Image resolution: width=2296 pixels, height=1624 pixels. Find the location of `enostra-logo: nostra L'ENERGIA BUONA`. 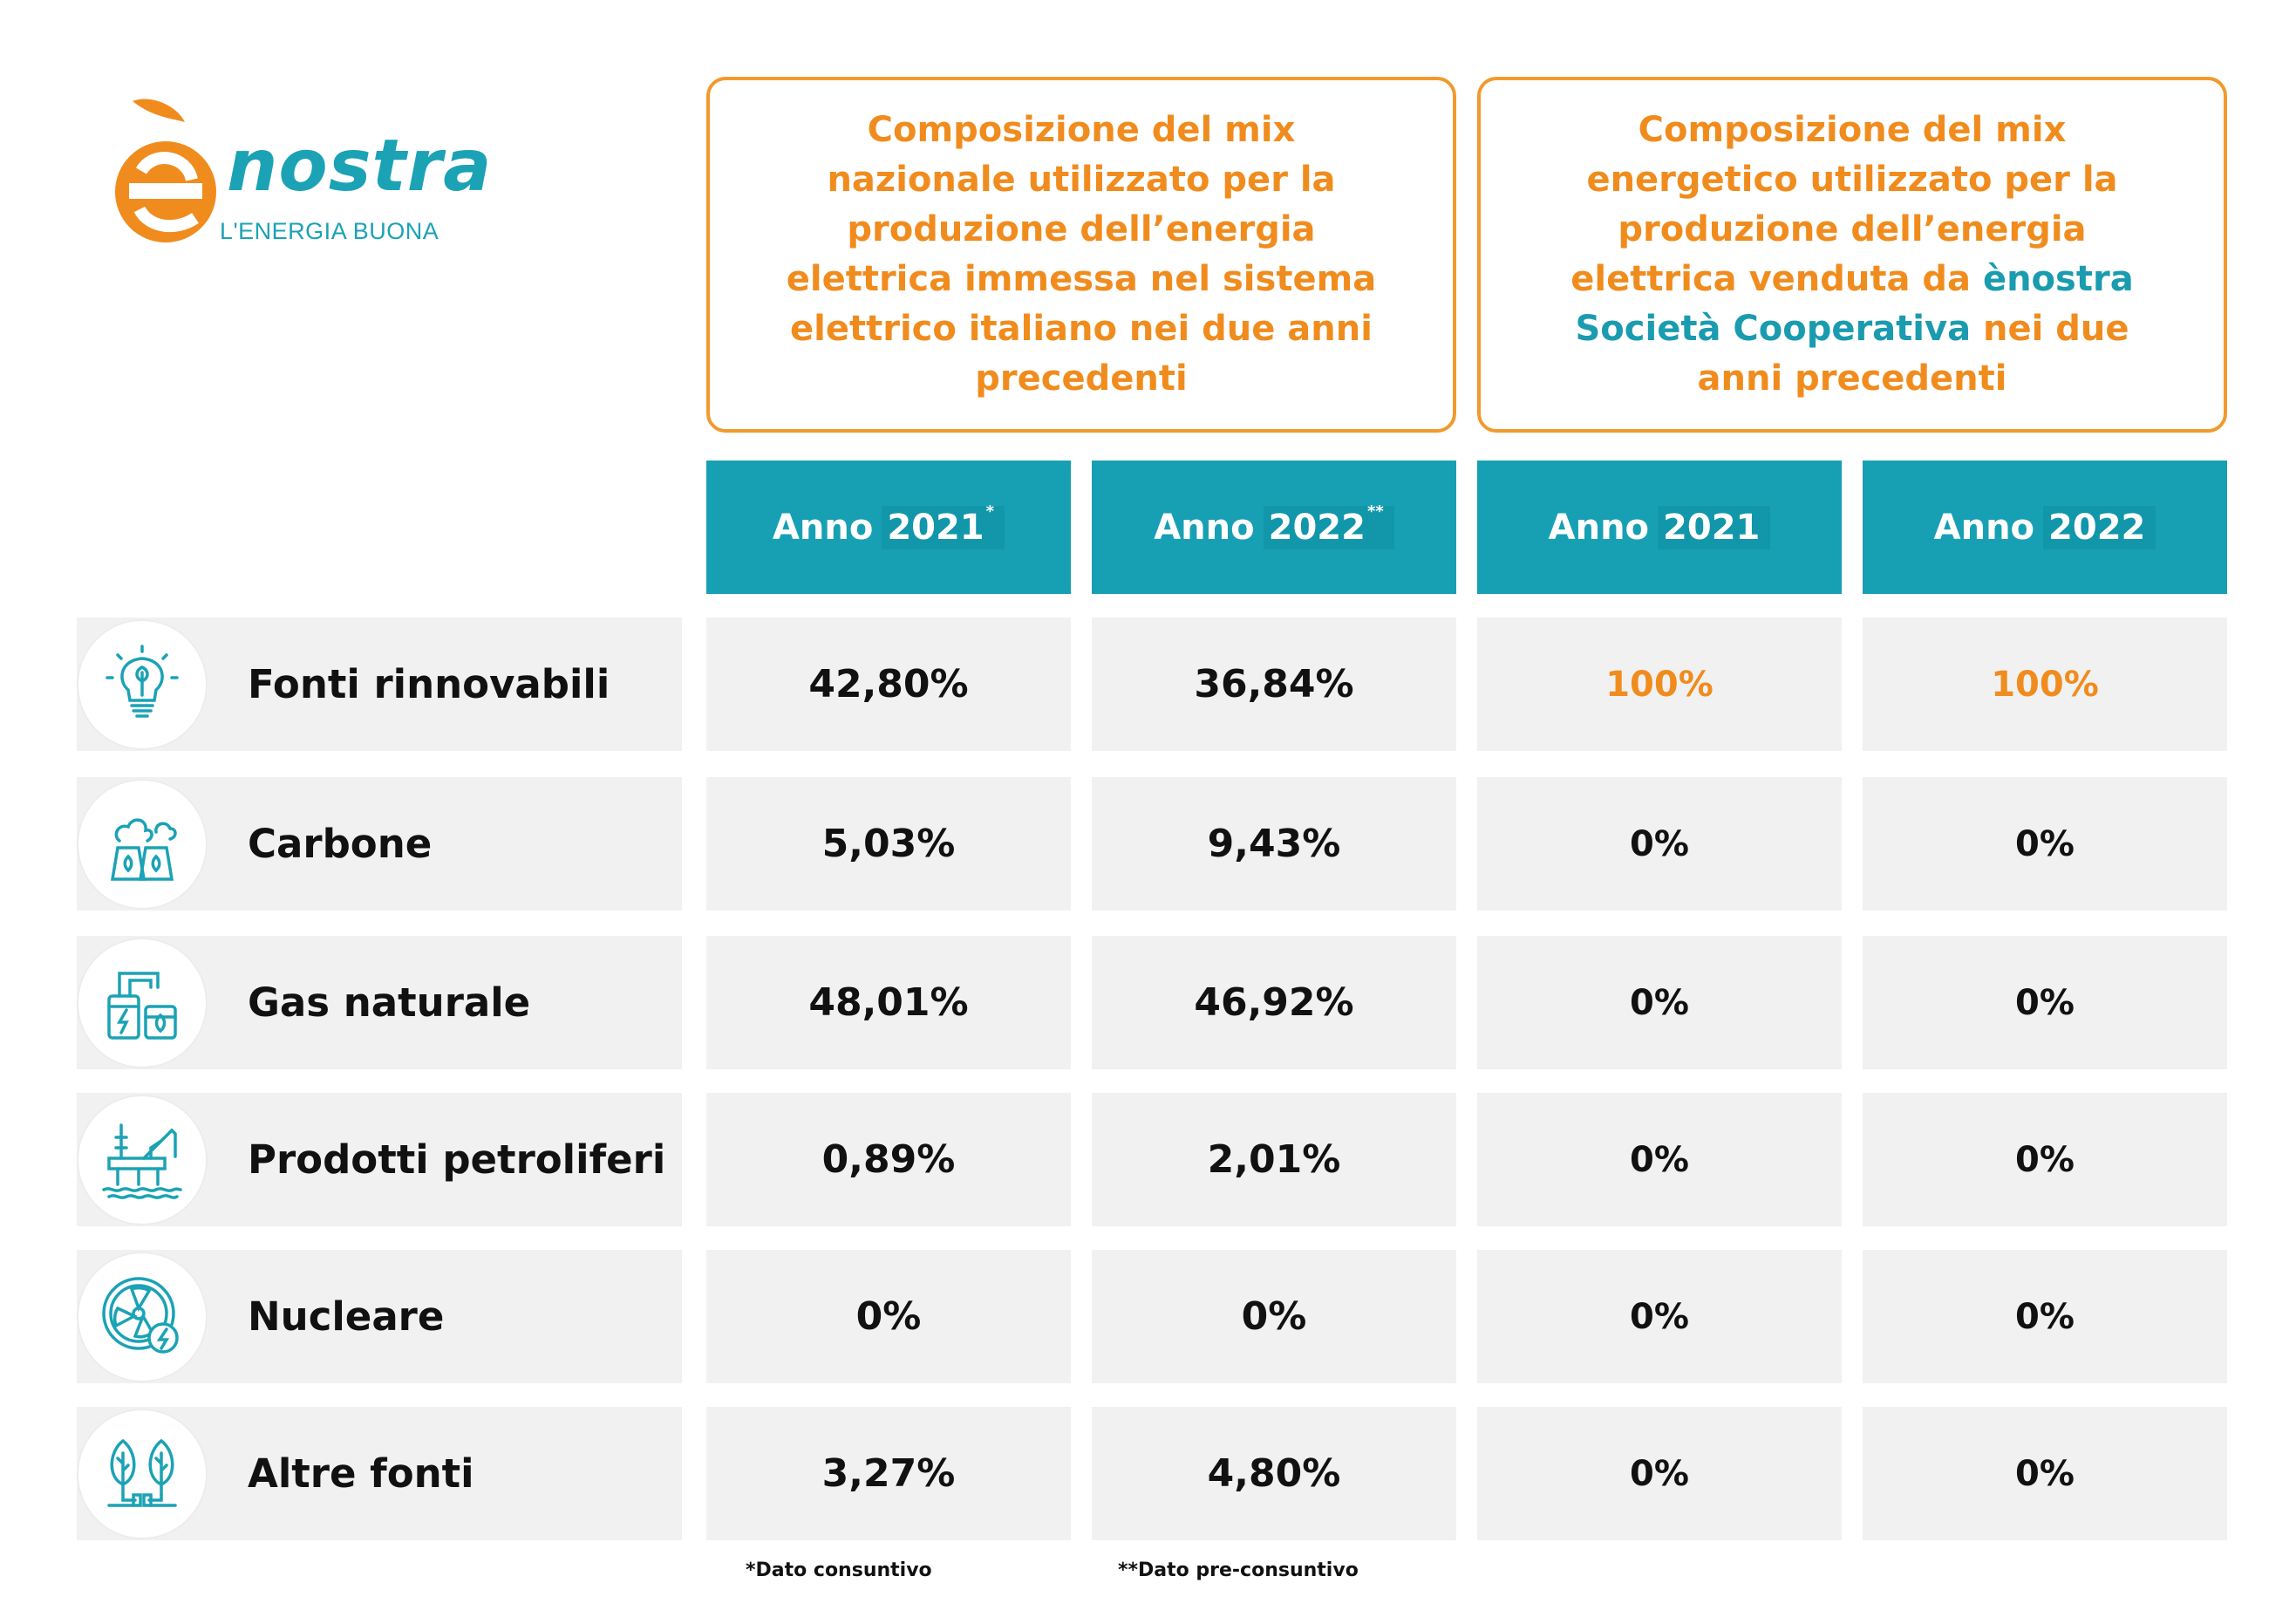

enostra-logo: nostra L'ENERGIA BUONA is located at coordinates (298, 174).